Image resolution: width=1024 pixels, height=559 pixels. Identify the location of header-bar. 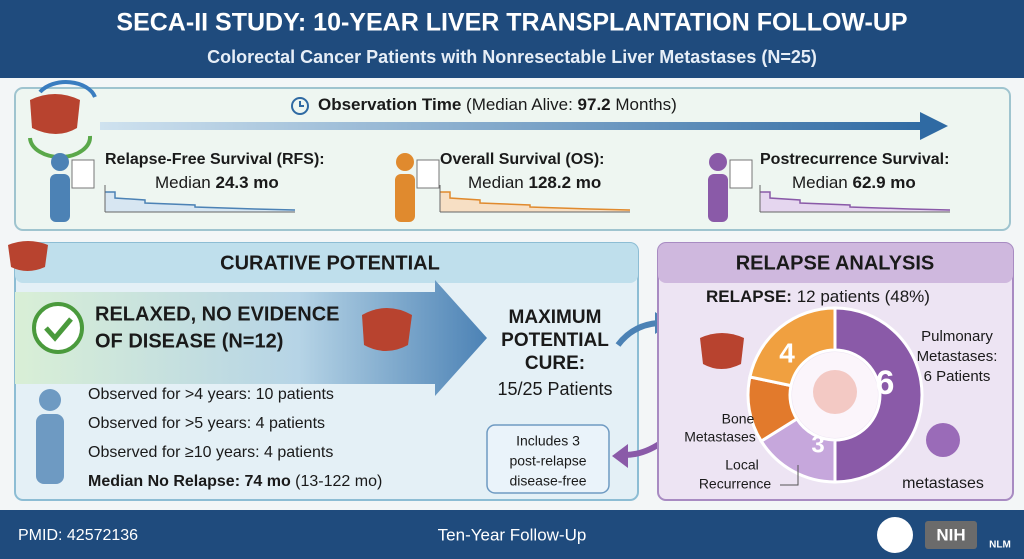
(512, 39).